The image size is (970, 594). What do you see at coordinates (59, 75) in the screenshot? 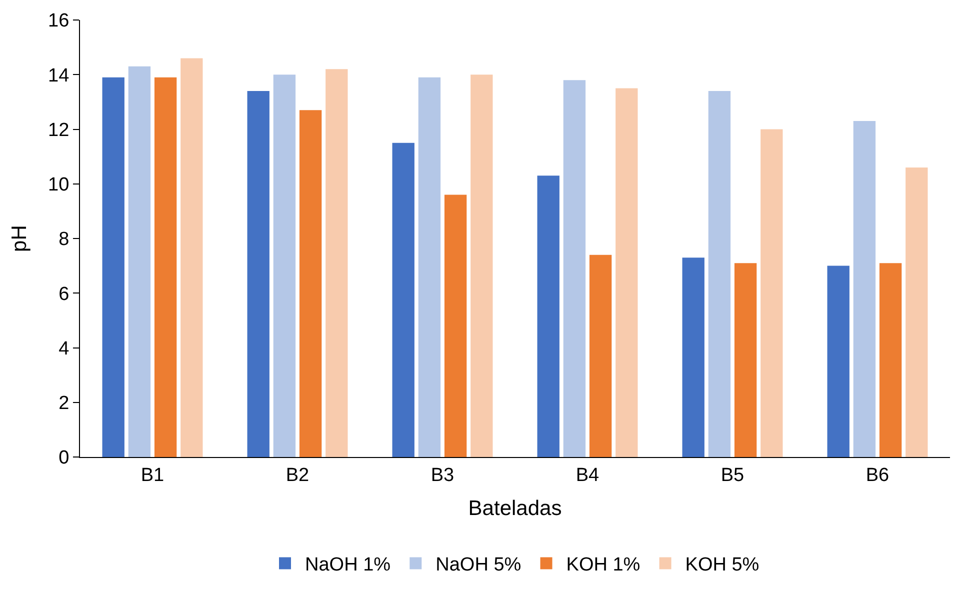
I see `y-tick-label: 14` at bounding box center [59, 75].